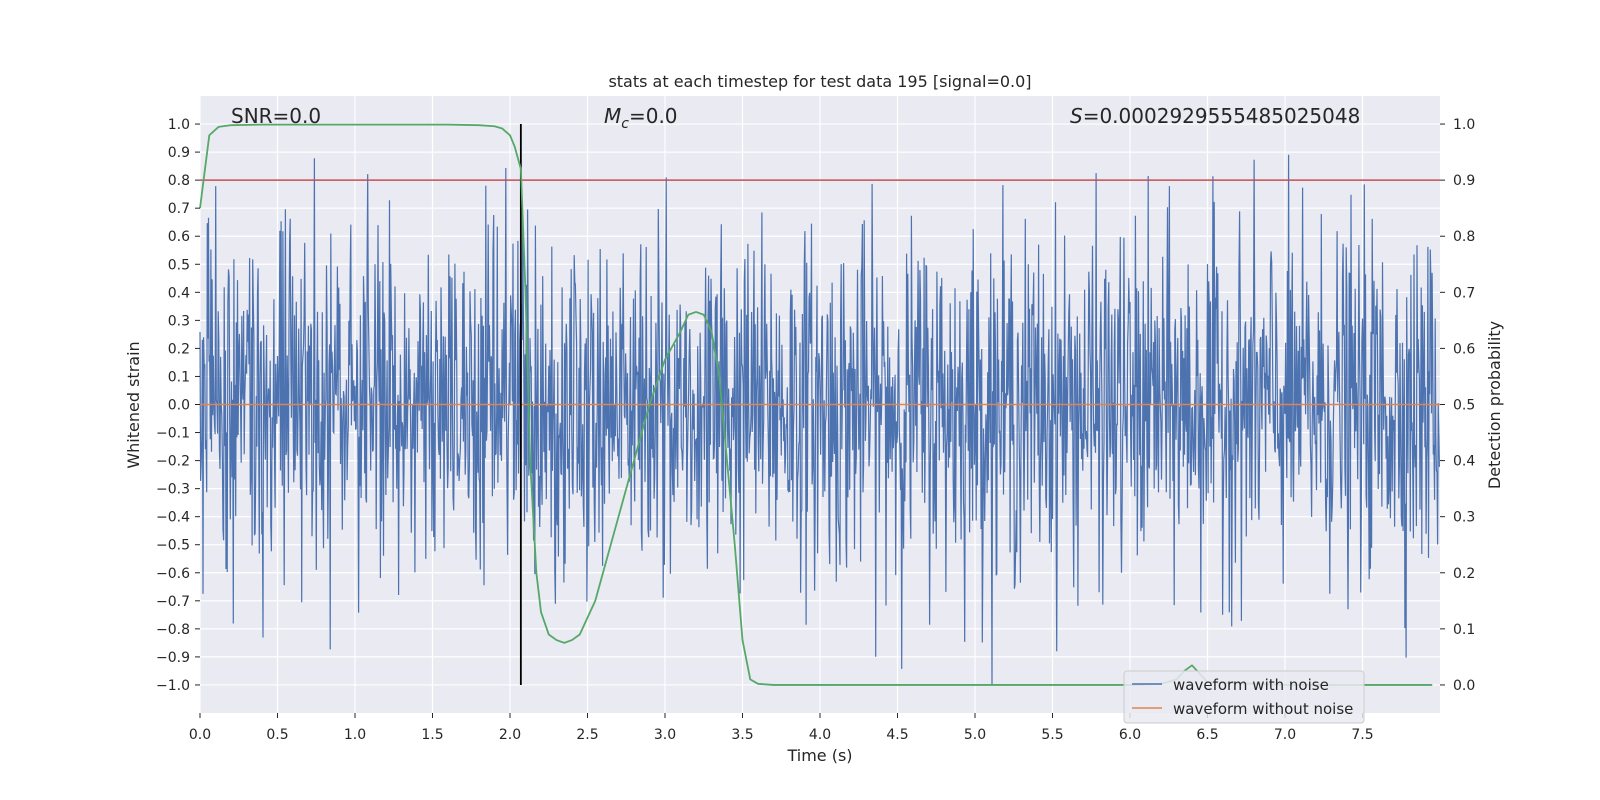 This screenshot has width=1600, height=800. What do you see at coordinates (133, 404) in the screenshot?
I see `y-axis-label: Whitened strain` at bounding box center [133, 404].